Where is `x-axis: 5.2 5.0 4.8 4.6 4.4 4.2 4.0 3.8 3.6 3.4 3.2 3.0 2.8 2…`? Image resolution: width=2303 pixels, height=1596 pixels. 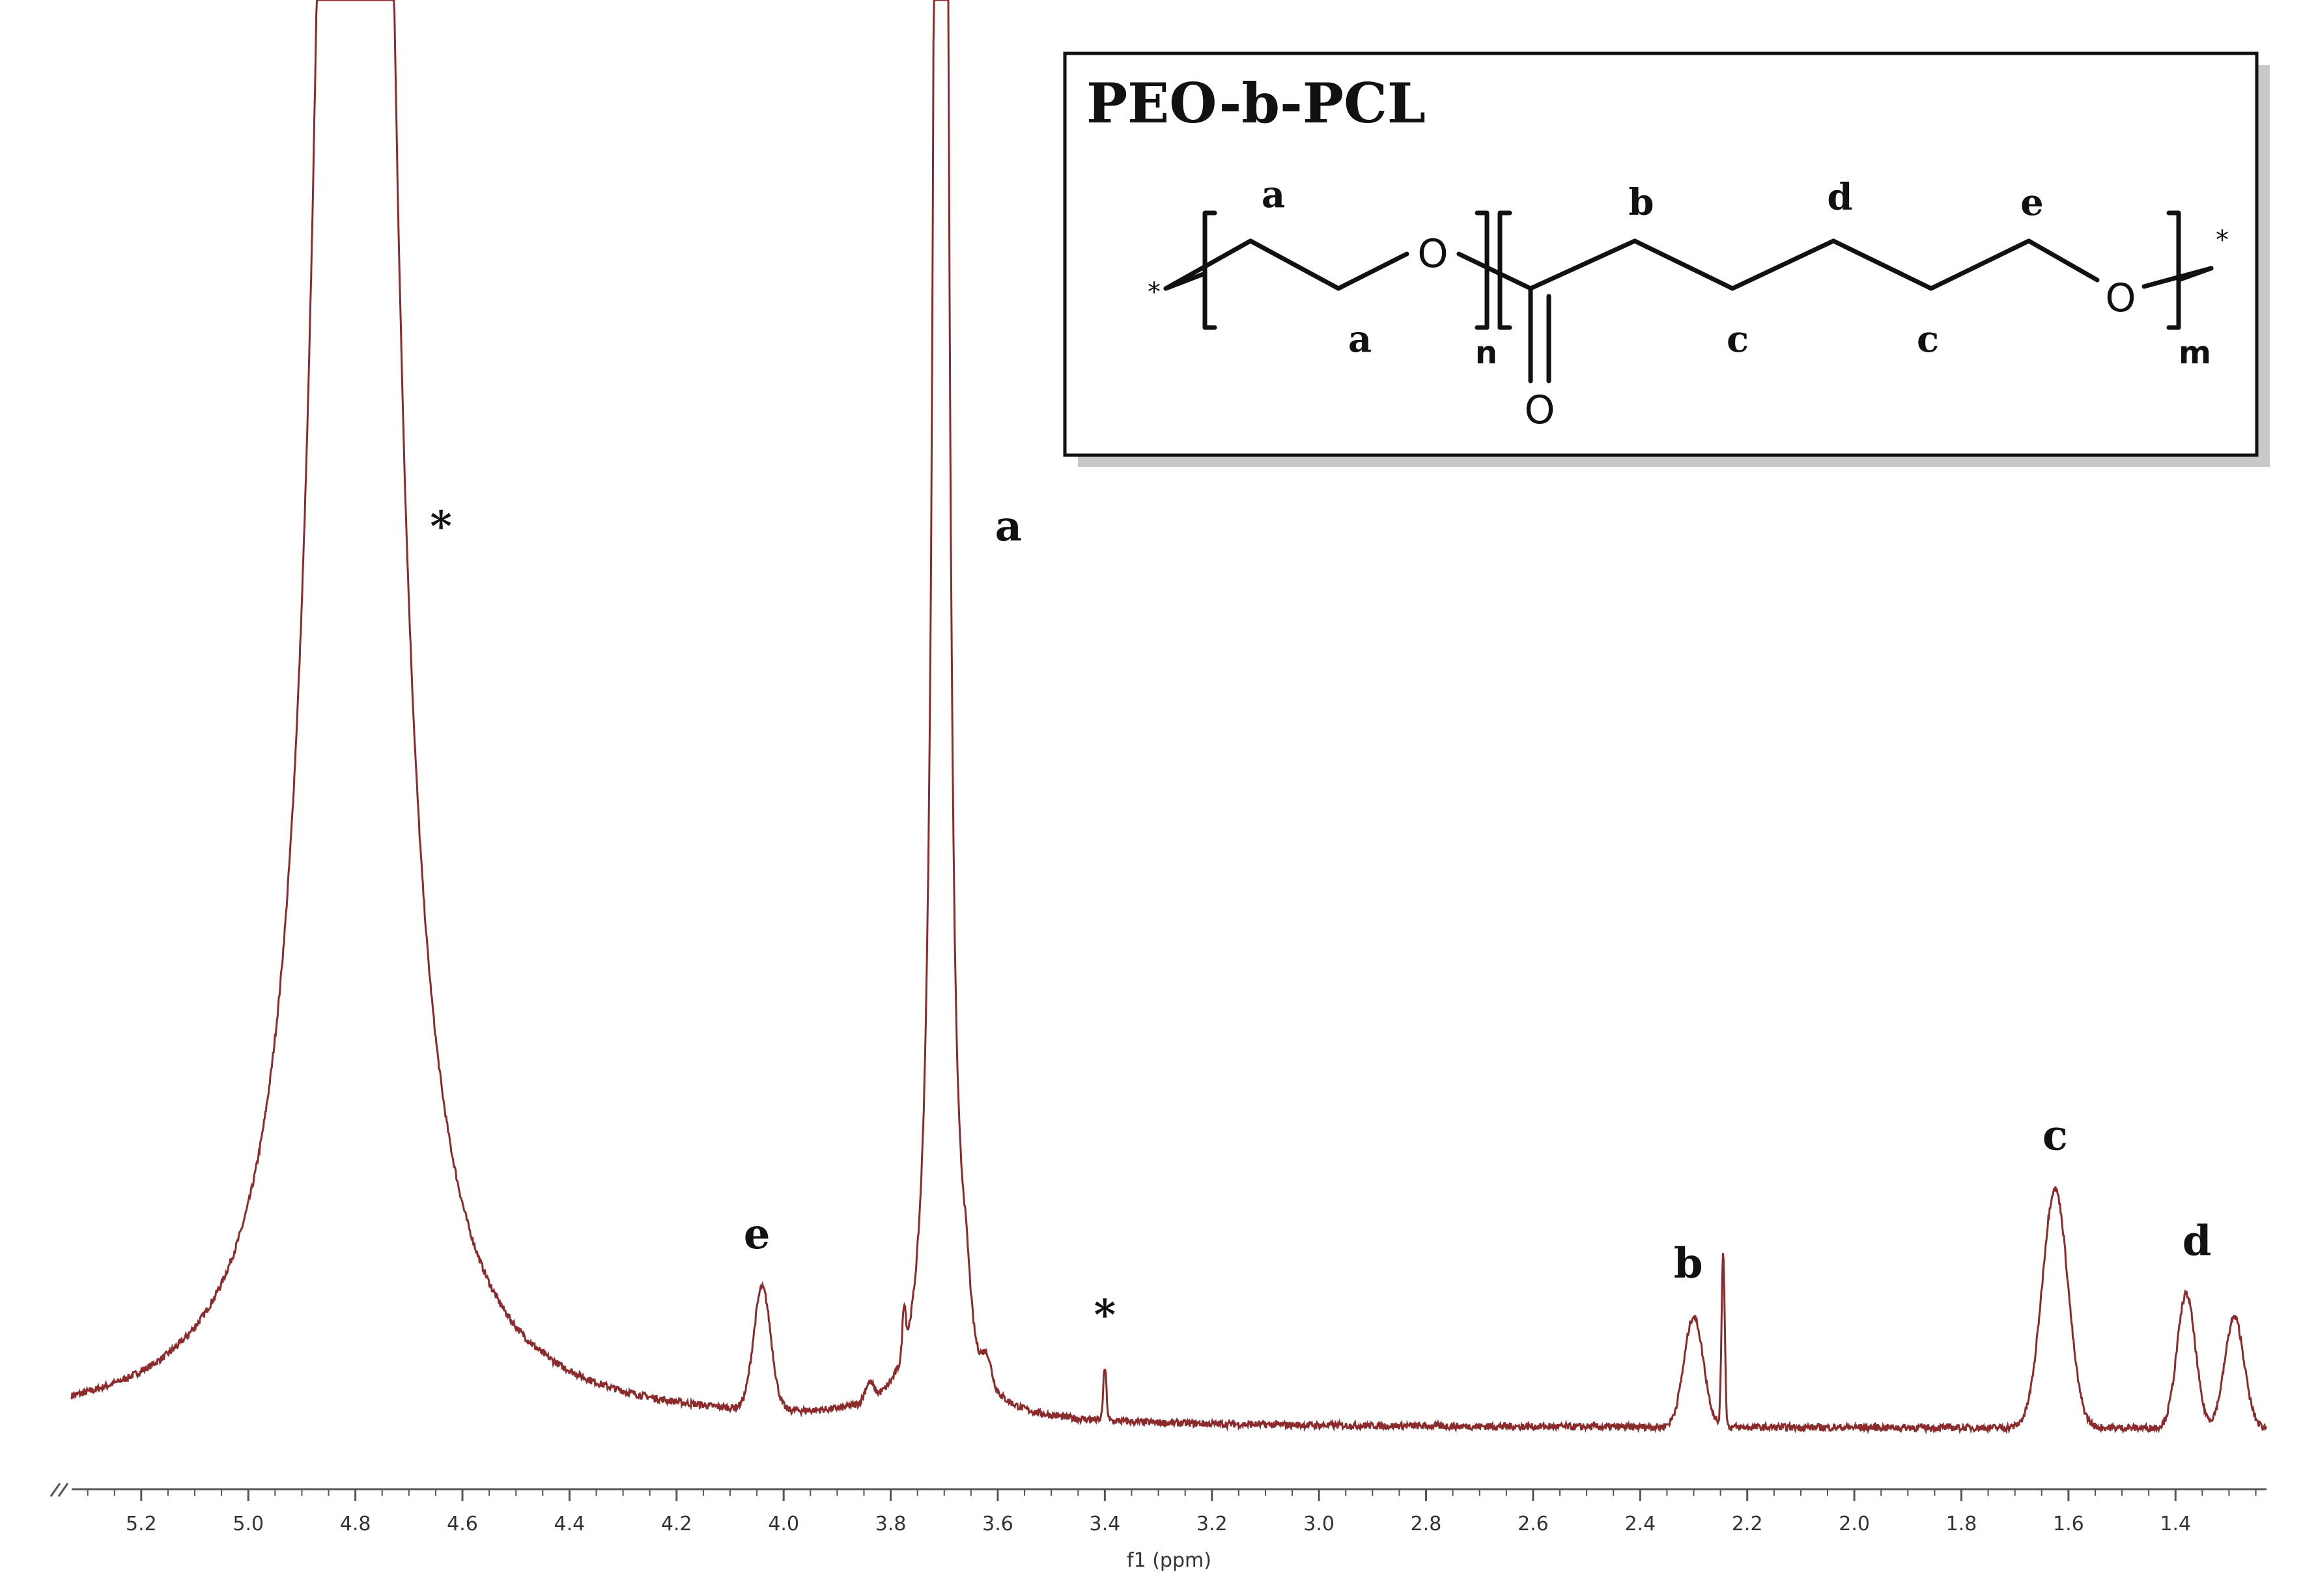
x-axis: 5.2 5.0 4.8 4.6 4.4 4.2 4.0 3.8 3.6 3.4 3.2 3.0 2.8 2… is located at coordinates (1158, 1528).